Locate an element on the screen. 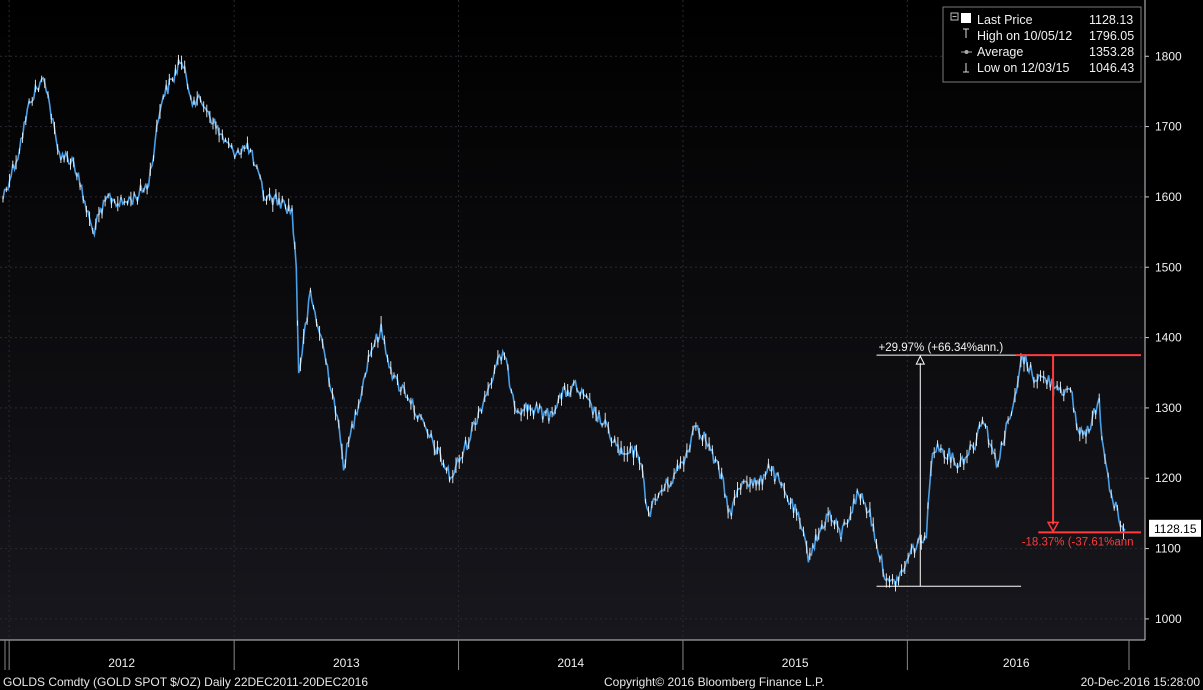 The width and height of the screenshot is (1203, 690). legend-label-average: Average is located at coordinates (1000, 52).